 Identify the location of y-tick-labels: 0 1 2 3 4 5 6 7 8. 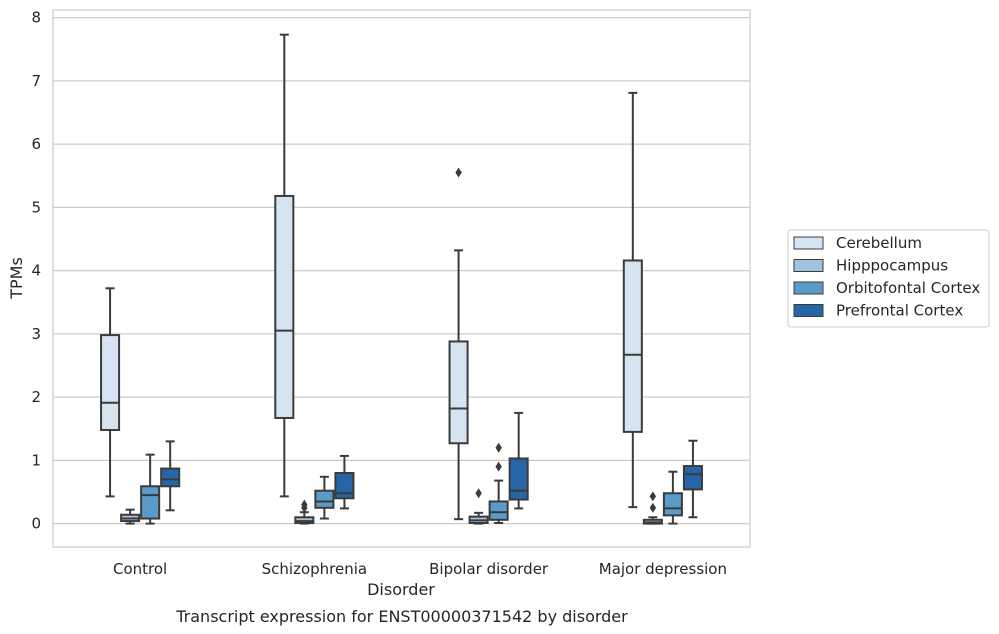
(36, 271).